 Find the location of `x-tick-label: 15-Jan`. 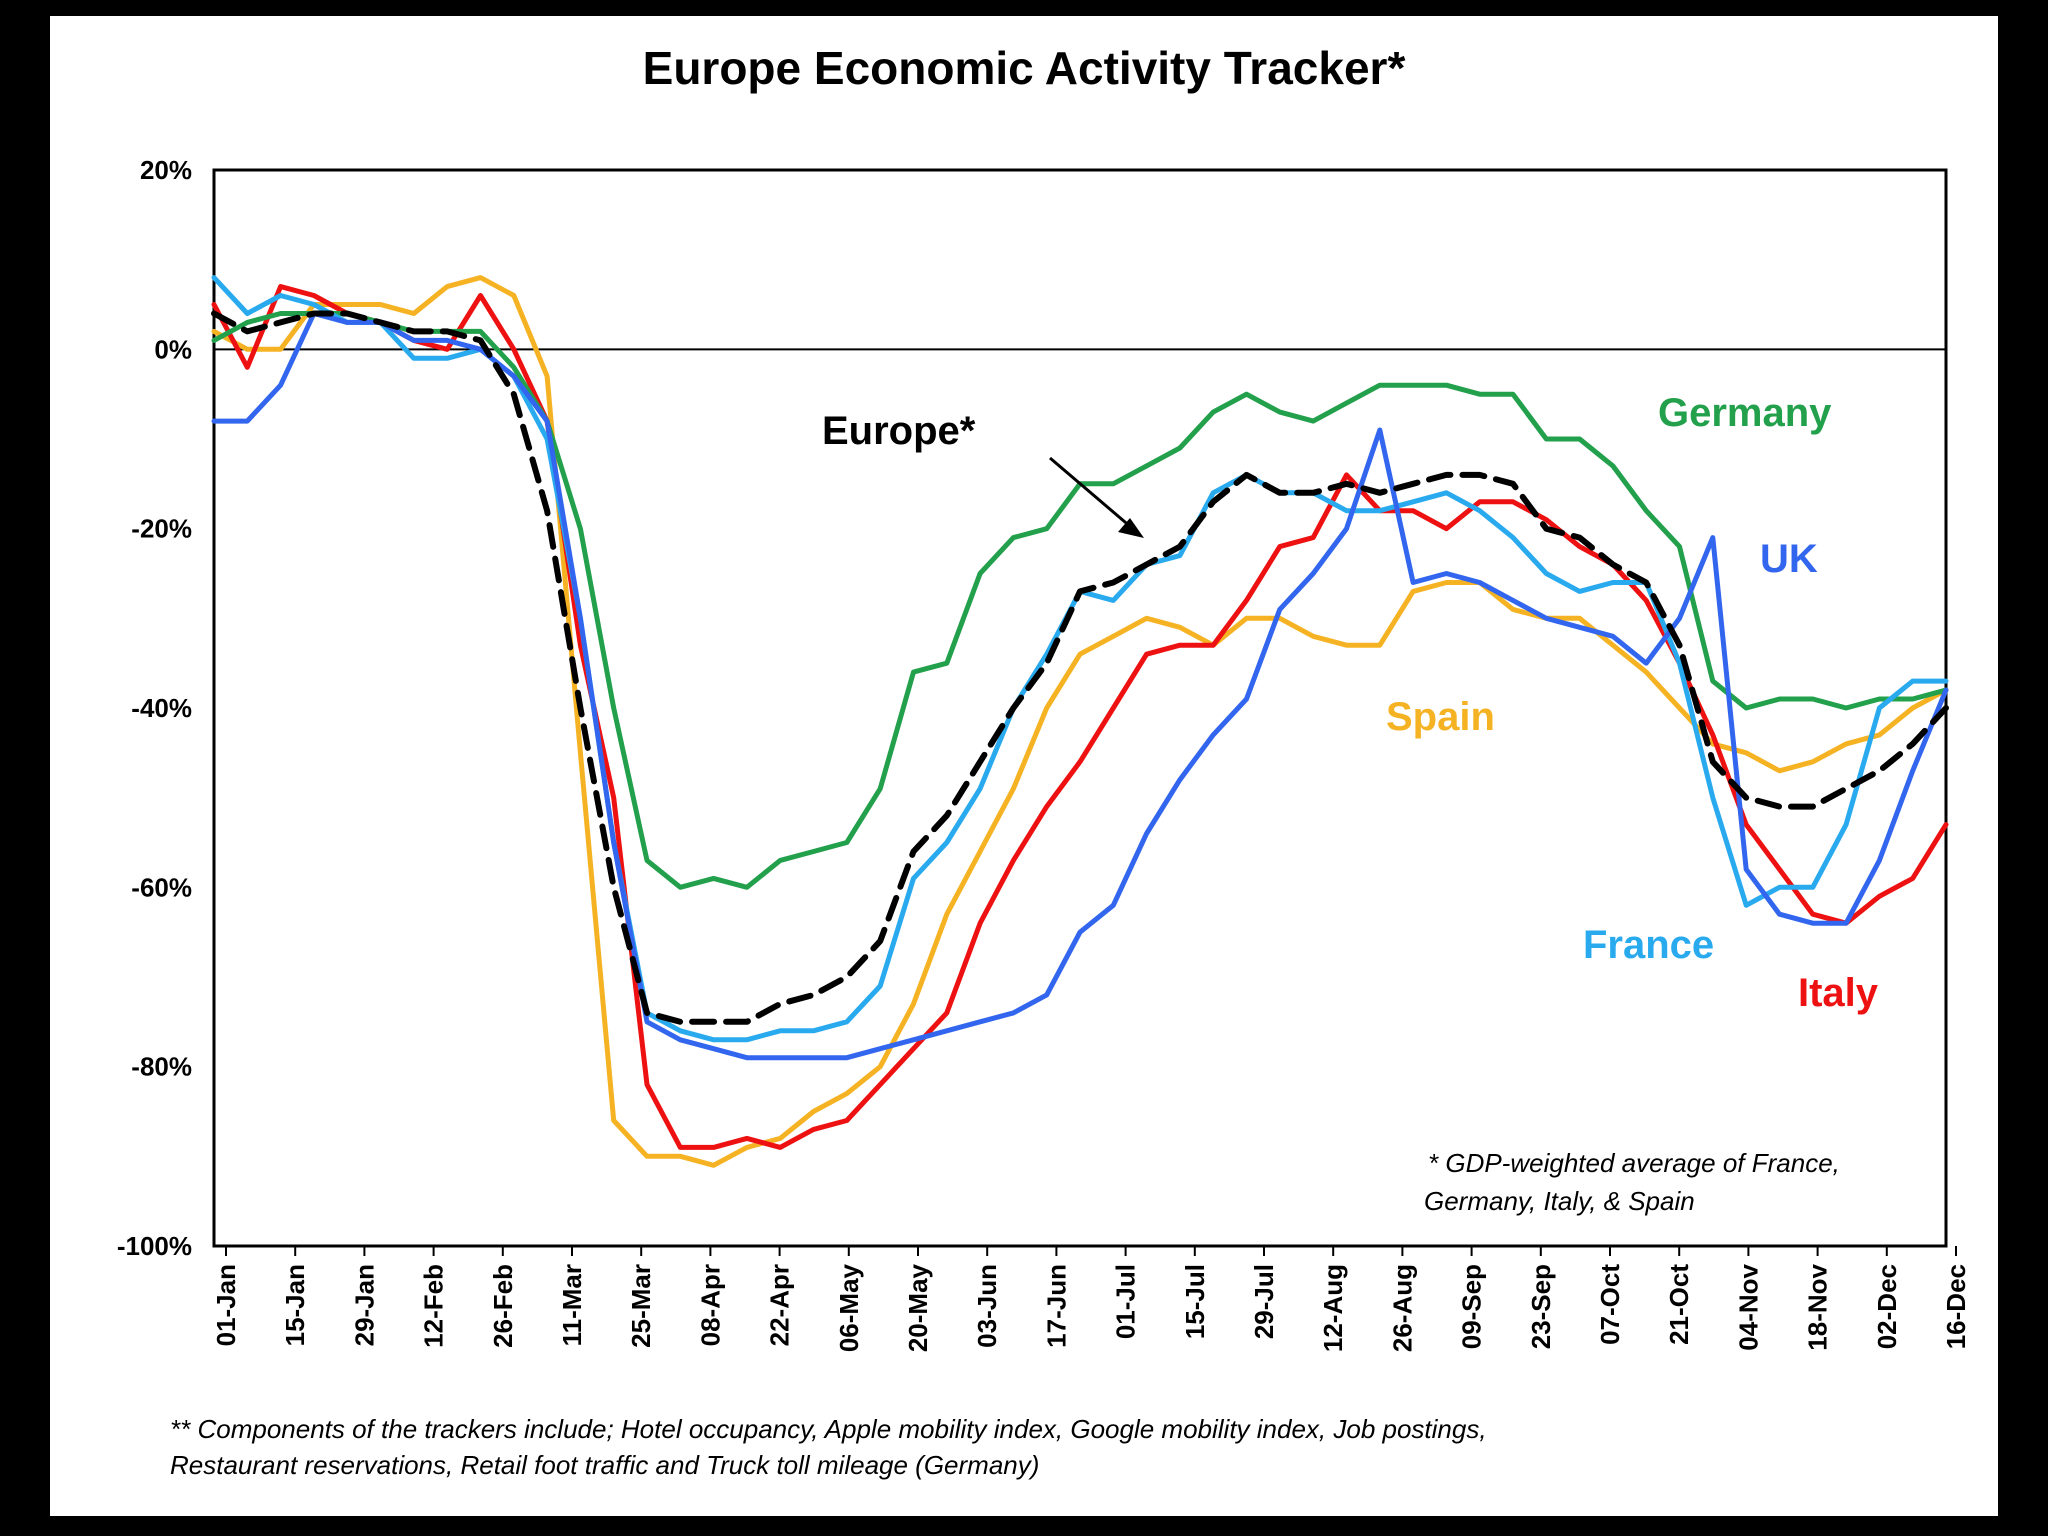

x-tick-label: 15-Jan is located at coordinates (295, 1305).